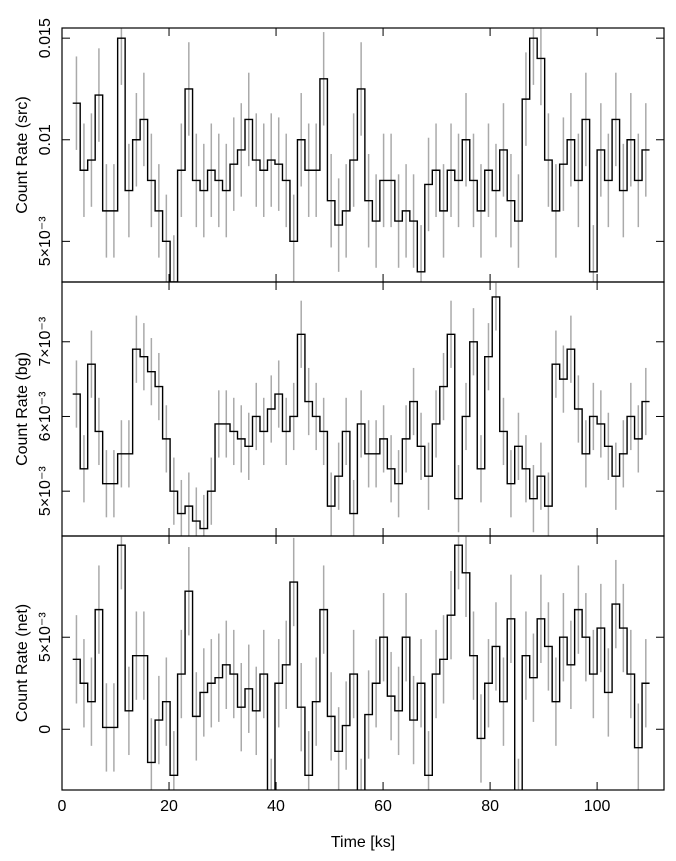  What do you see at coordinates (383, 806) in the screenshot?
I see `x-tick-label: 60` at bounding box center [383, 806].